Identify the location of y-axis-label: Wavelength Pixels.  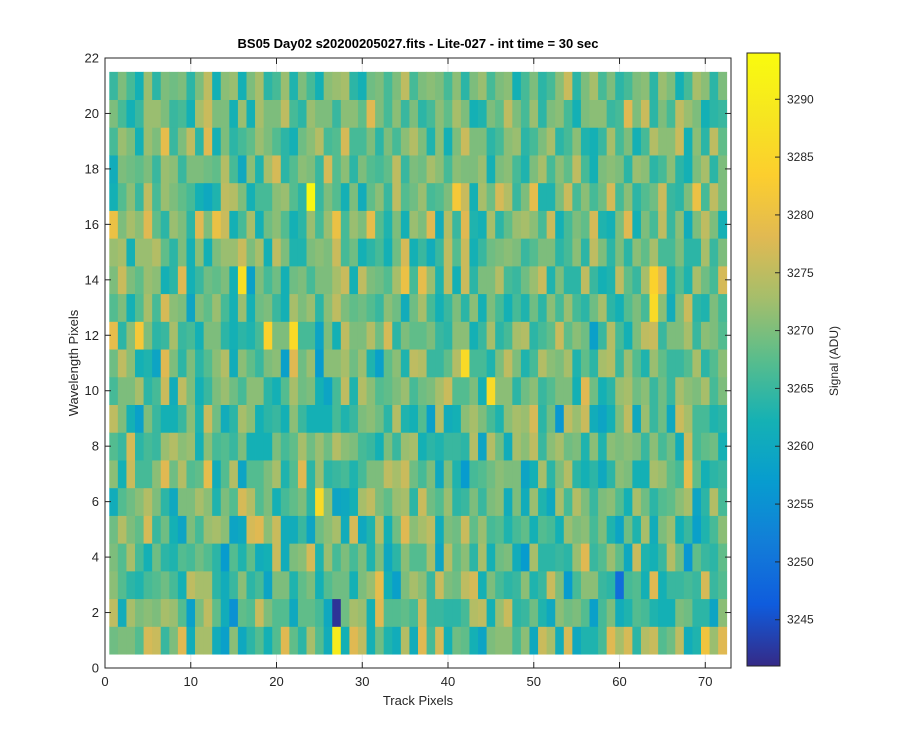
(73, 362).